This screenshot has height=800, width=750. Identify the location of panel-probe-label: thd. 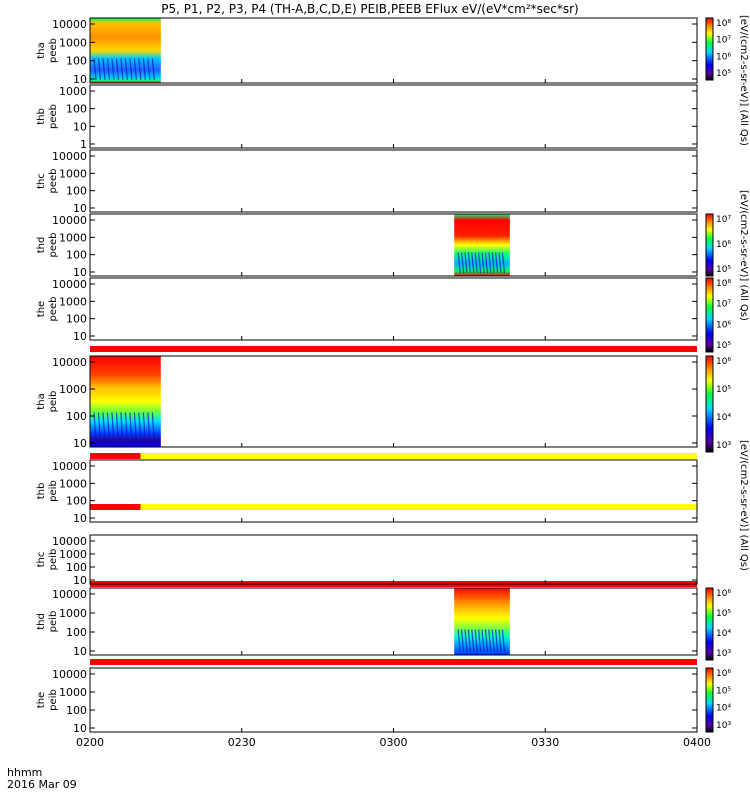
(41, 621).